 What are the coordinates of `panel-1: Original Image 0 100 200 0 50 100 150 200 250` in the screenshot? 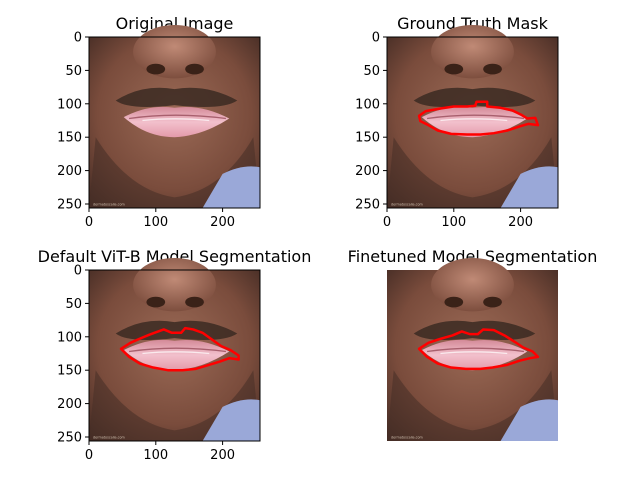 It's located at (159, 122).